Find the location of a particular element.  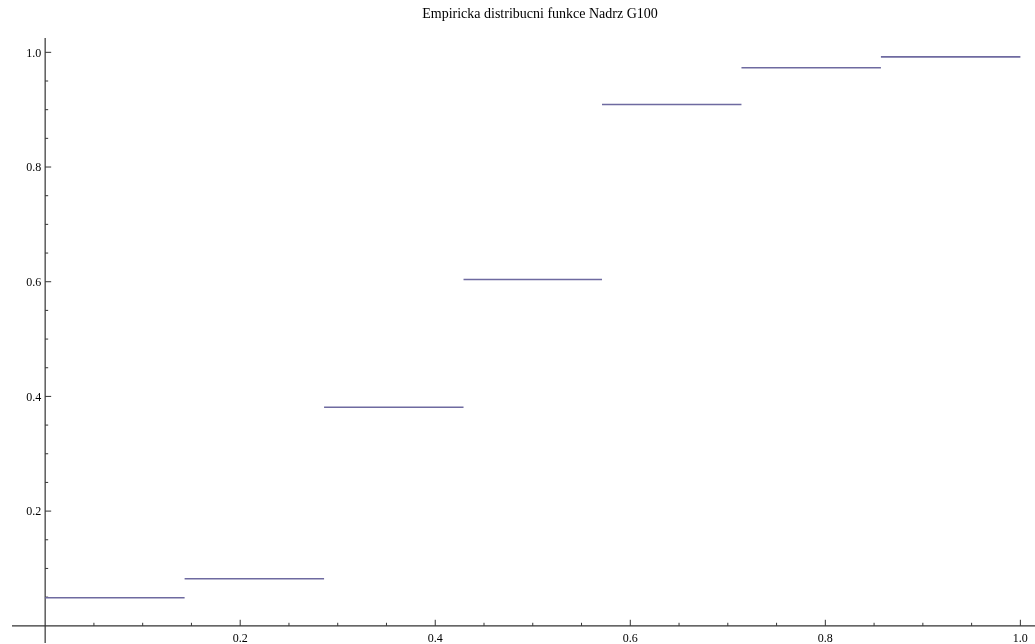

y-tick-label: 0.2 is located at coordinates (34, 511).